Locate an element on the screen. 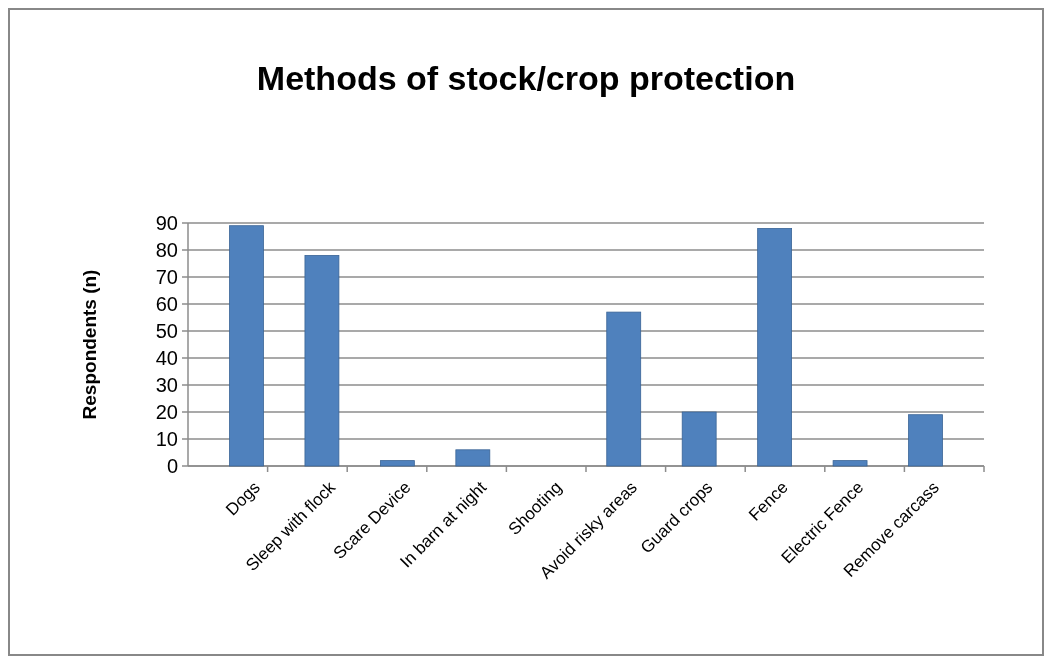 The width and height of the screenshot is (1052, 664). y-tick-label: 70 is located at coordinates (166, 277).